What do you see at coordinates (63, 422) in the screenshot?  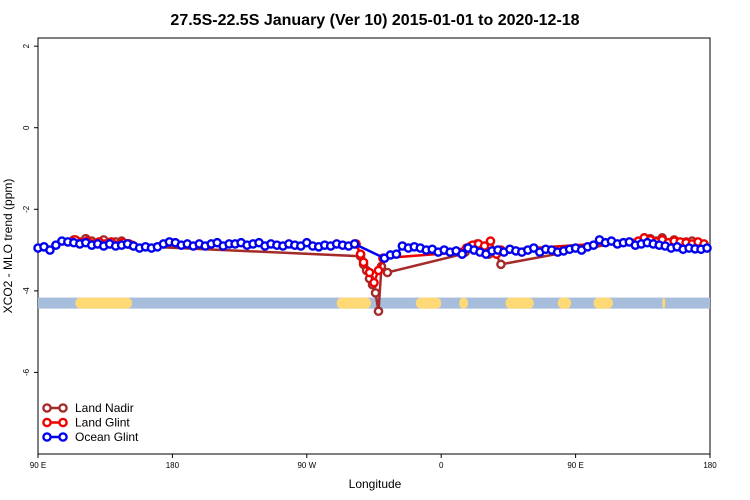 I see `legend-marker-land-glint-b` at bounding box center [63, 422].